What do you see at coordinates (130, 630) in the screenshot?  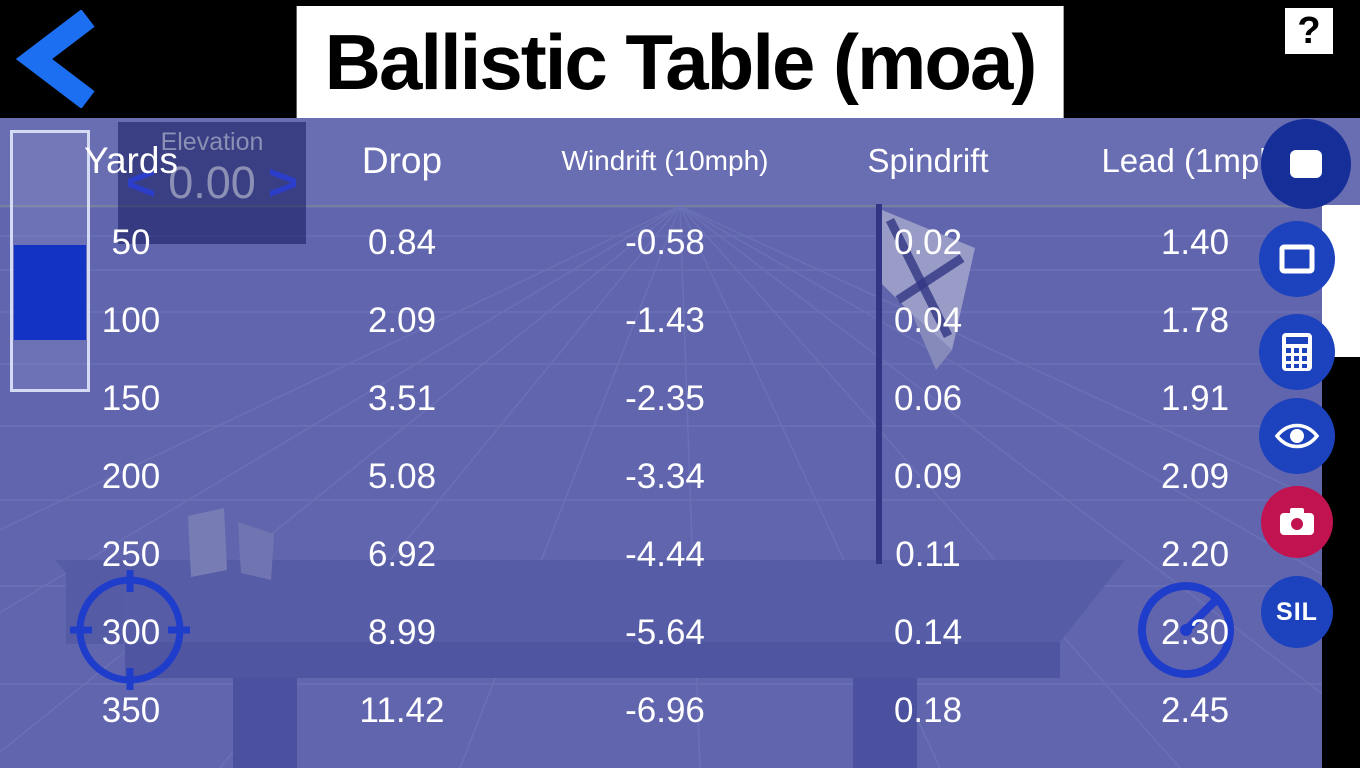 I see `scope-reticle-icon` at bounding box center [130, 630].